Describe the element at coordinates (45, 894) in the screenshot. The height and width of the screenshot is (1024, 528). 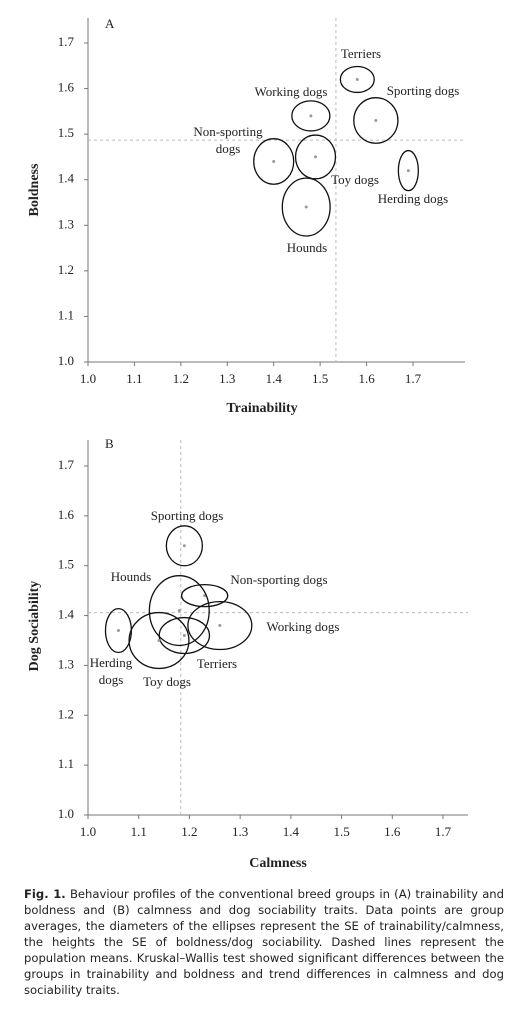
I see `caption-label: Fig. 1.` at that location.